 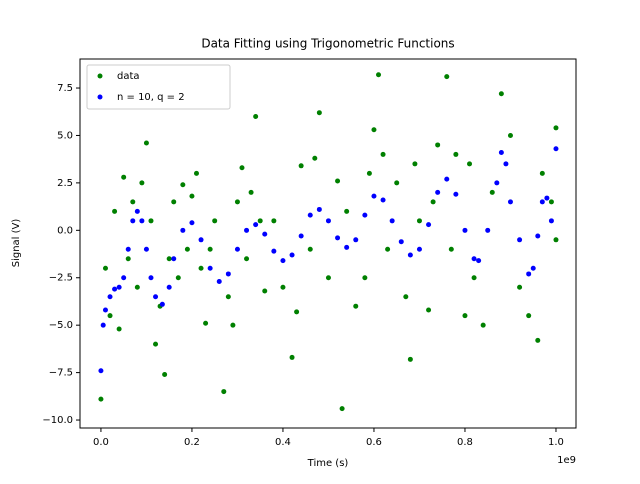 I want to click on legend-box, so click(x=158, y=87).